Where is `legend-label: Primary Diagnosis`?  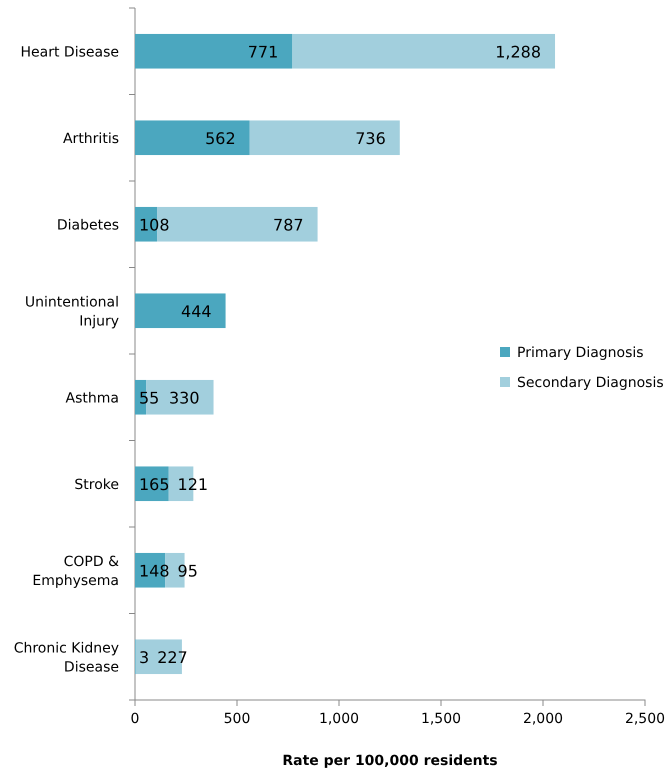 legend-label: Primary Diagnosis is located at coordinates (580, 353).